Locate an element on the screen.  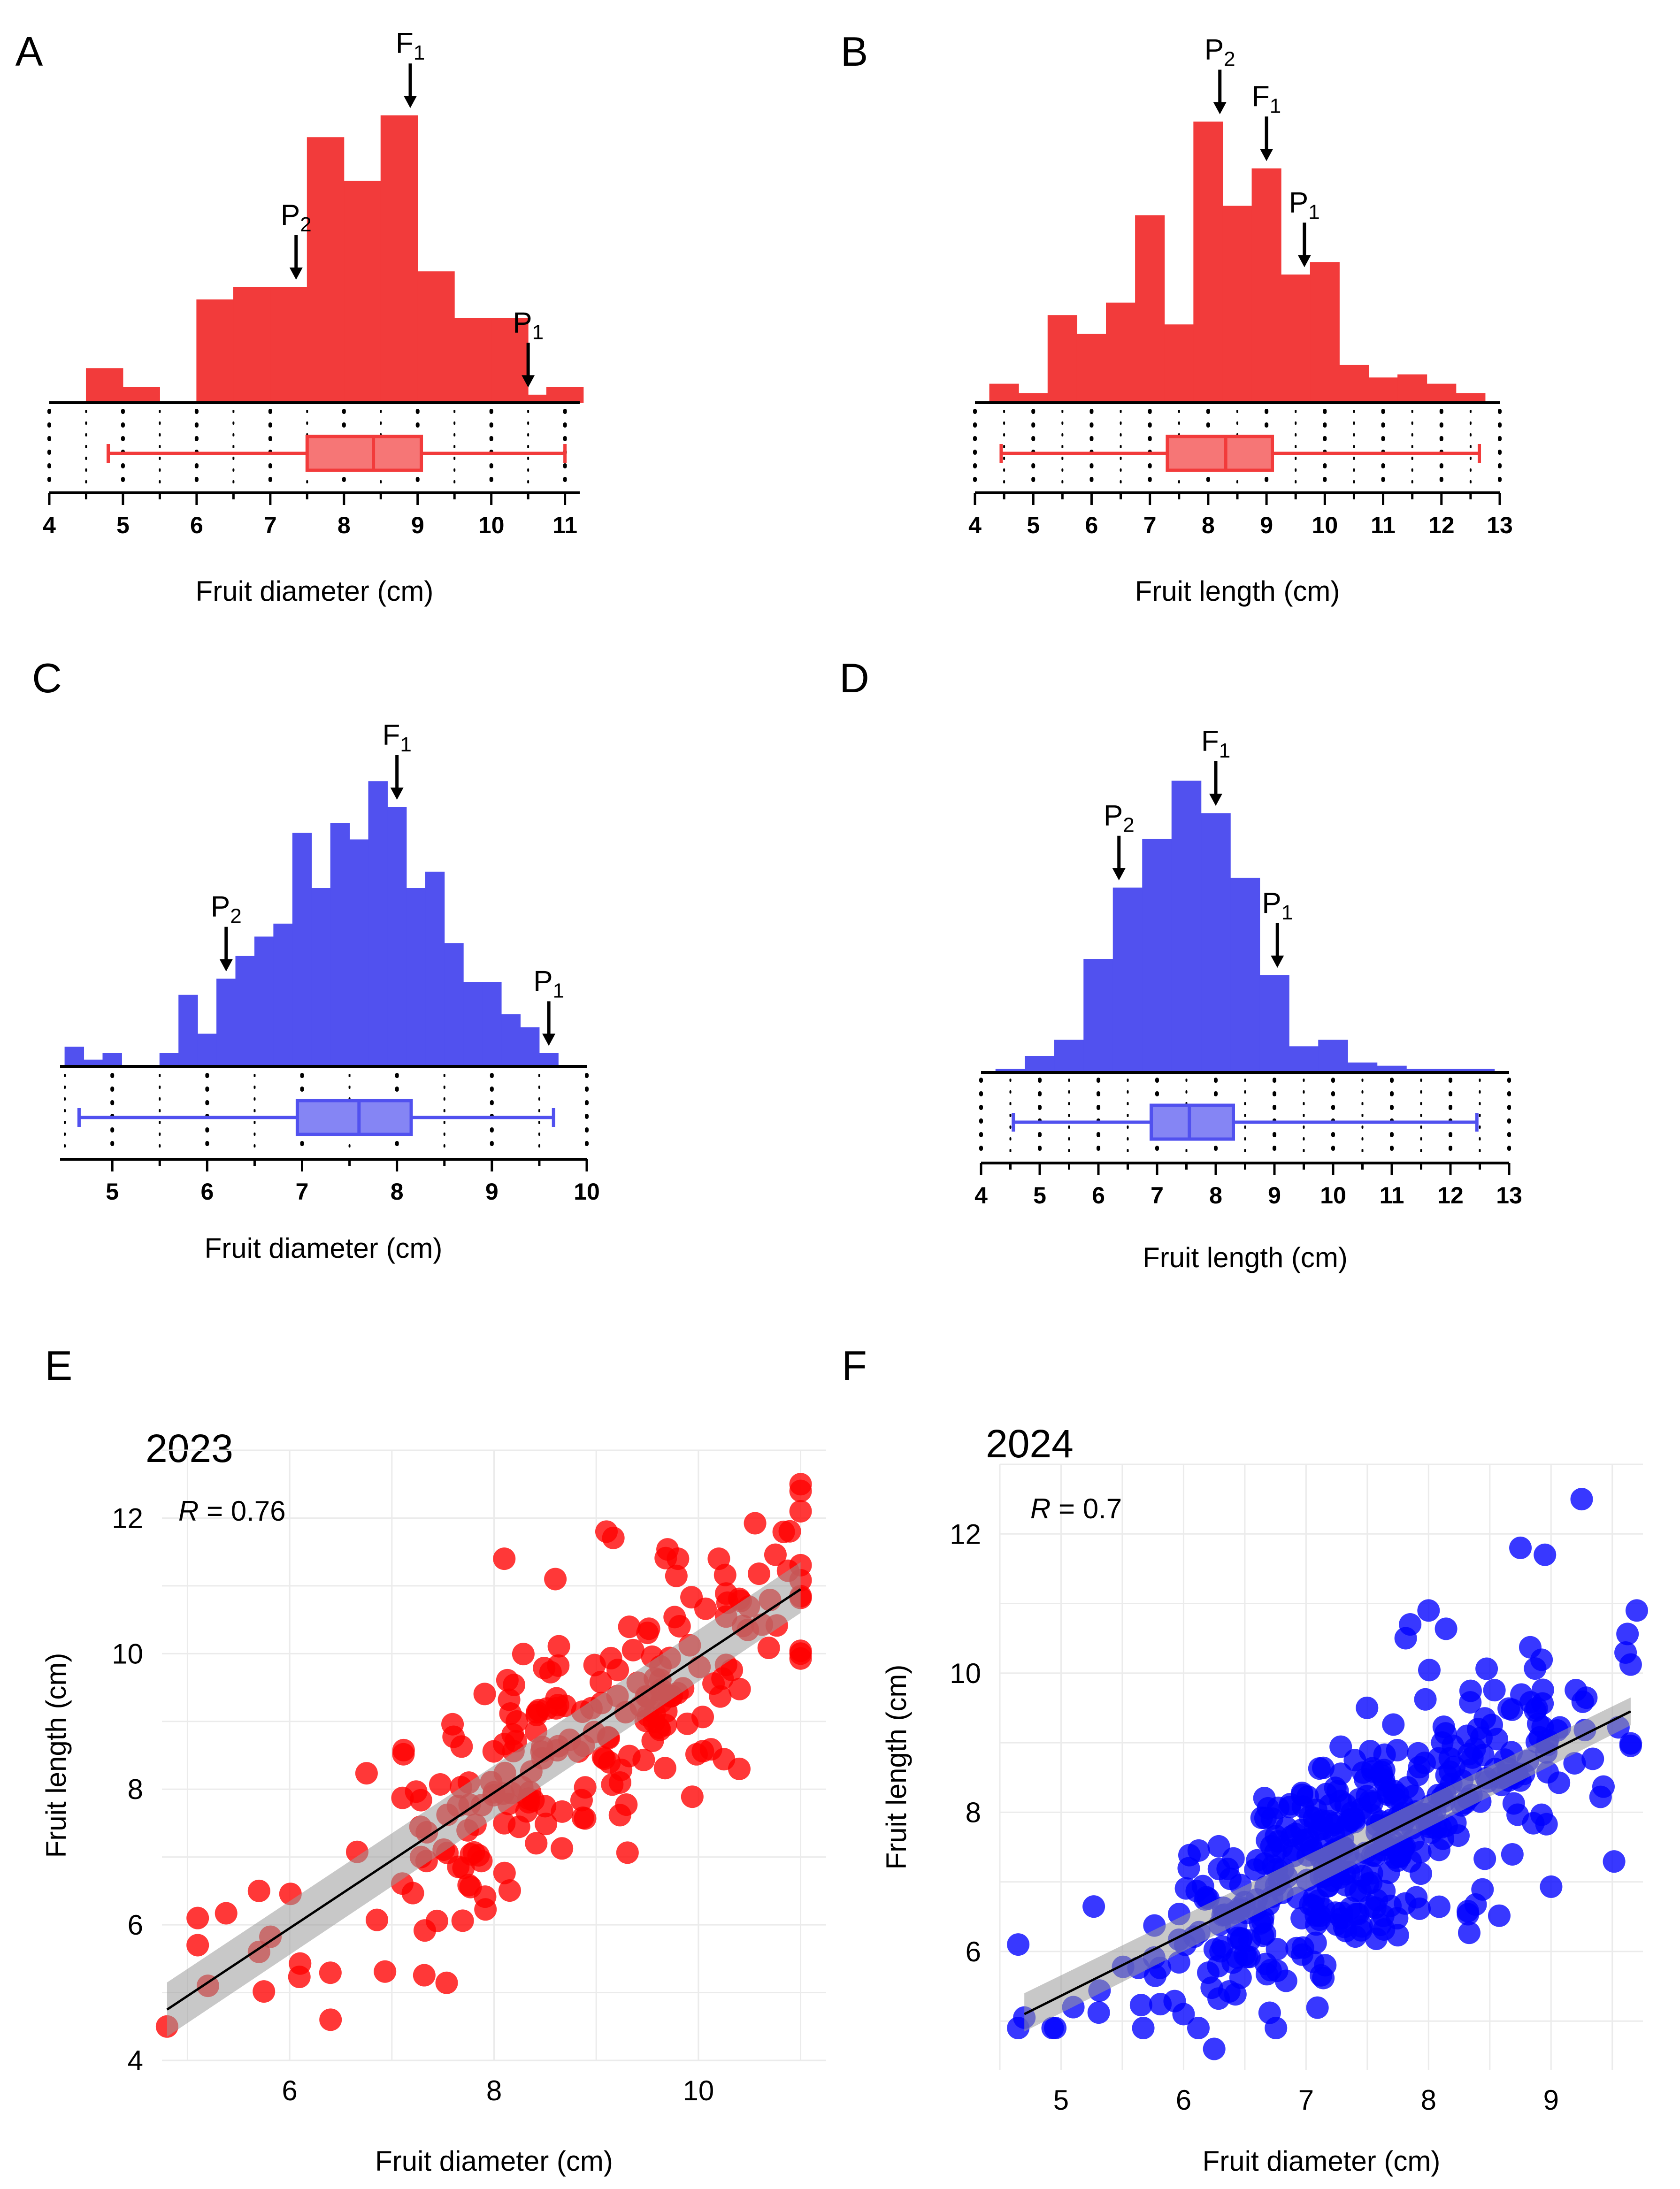
correlation-symbol: R is located at coordinates (188, 1511).